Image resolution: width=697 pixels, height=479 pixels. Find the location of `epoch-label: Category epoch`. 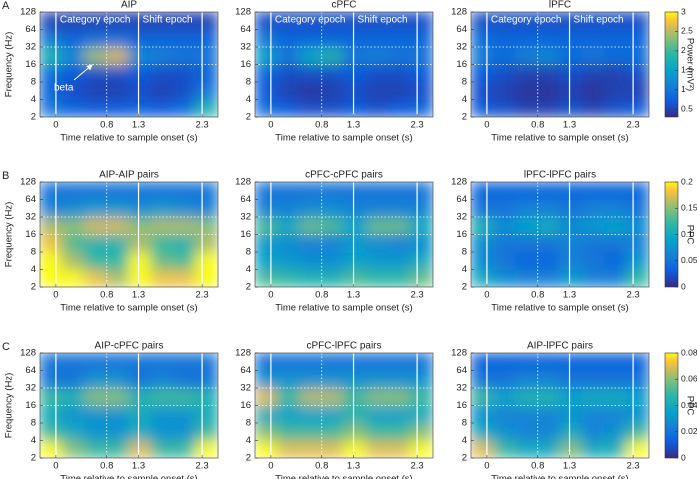

epoch-label: Category epoch is located at coordinates (310, 20).